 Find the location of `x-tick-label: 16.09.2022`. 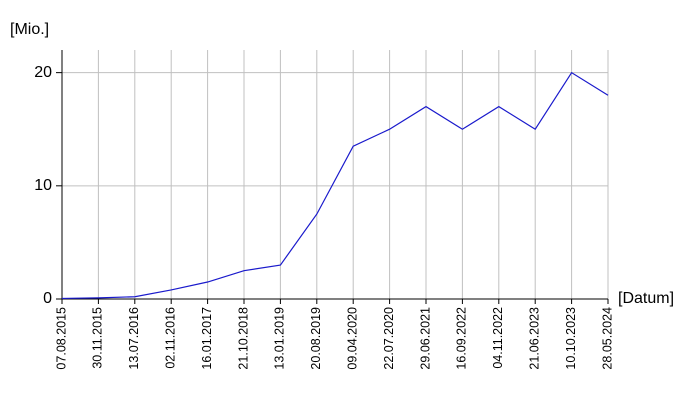

x-tick-label: 16.09.2022 is located at coordinates (462, 338).